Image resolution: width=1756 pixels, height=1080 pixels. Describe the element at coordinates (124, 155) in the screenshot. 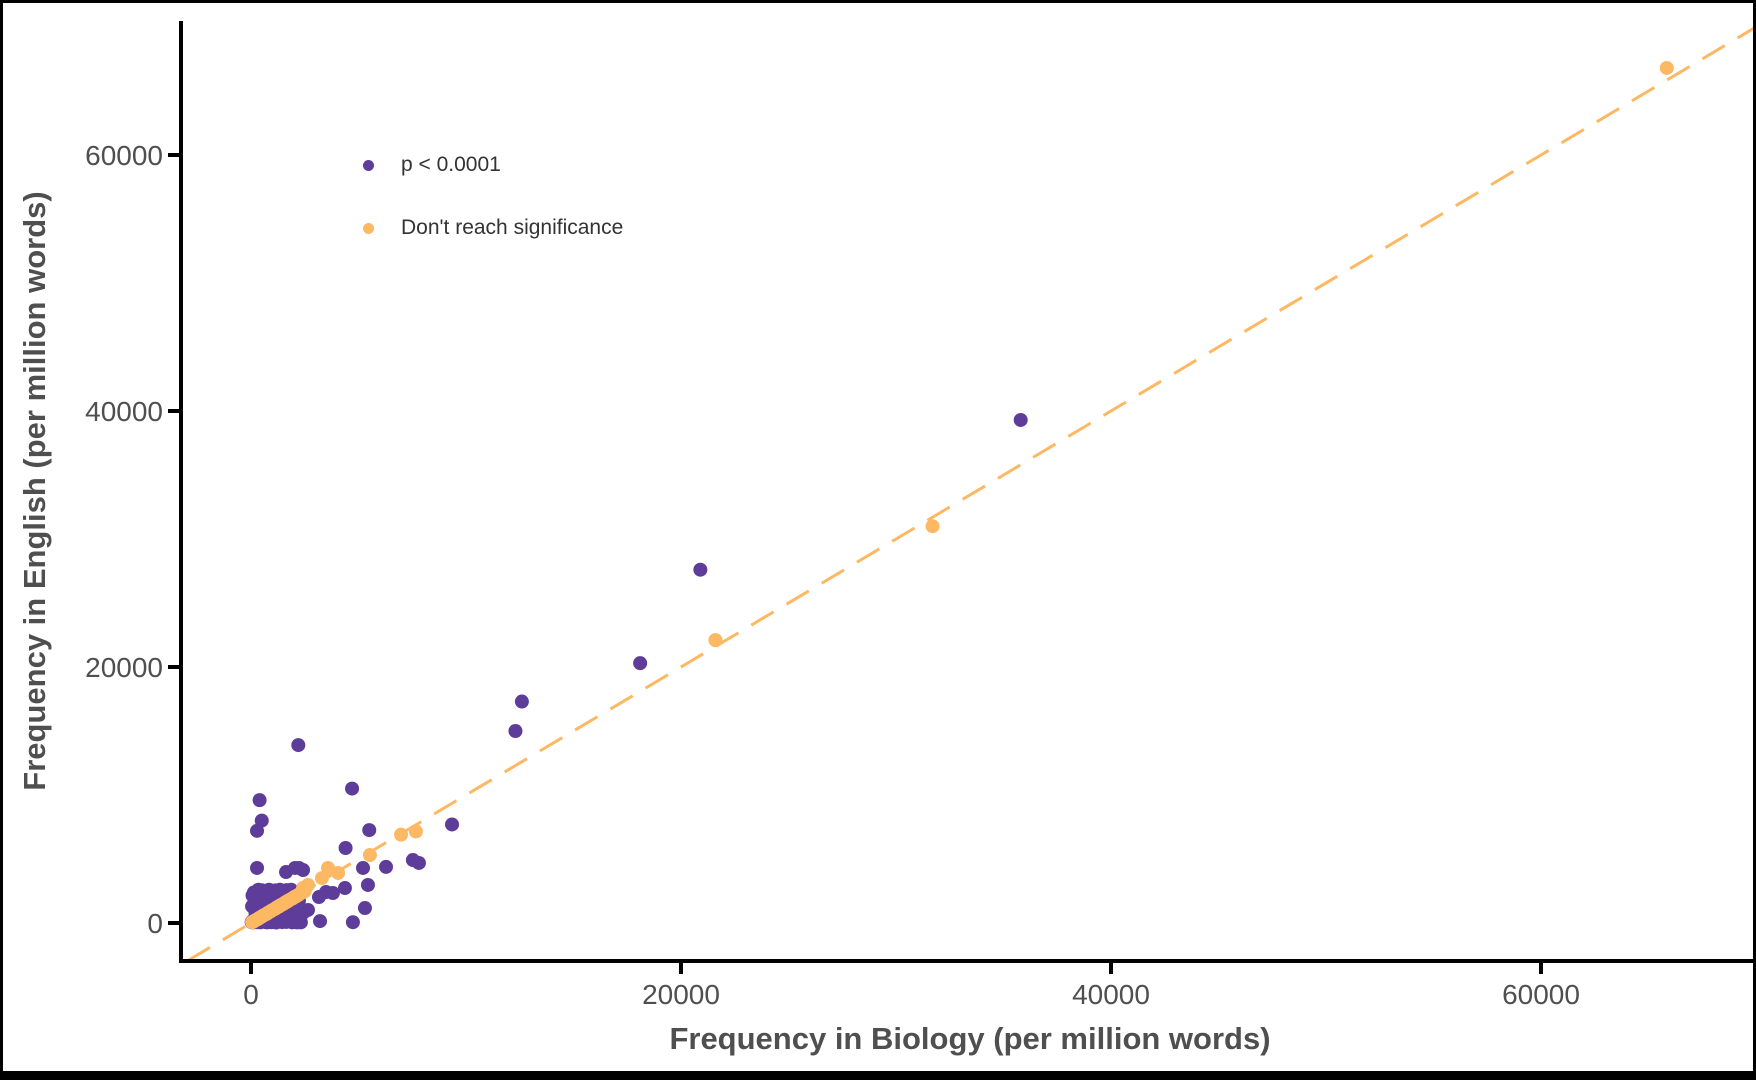

I see `y-tick-label: 60000` at that location.